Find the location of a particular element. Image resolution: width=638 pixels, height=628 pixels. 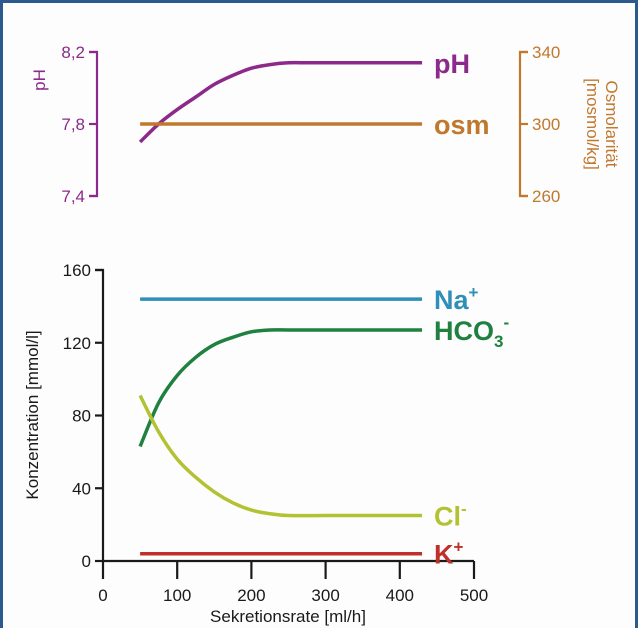

series-line-ph is located at coordinates (280, 102).